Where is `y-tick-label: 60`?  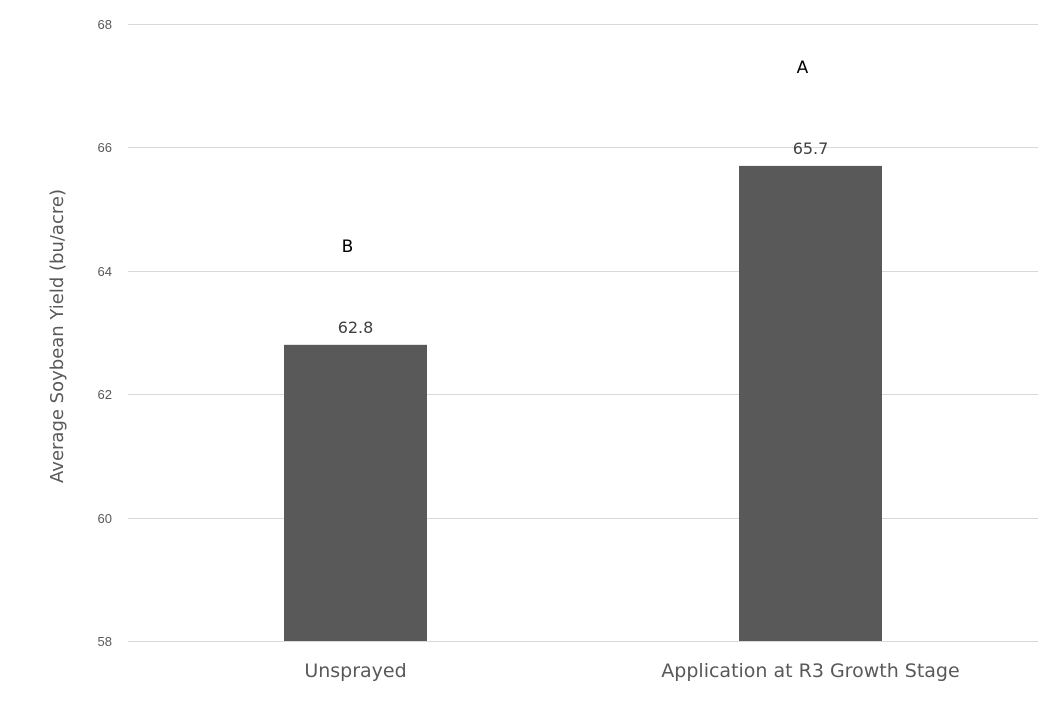
y-tick-label: 60 is located at coordinates (105, 518).